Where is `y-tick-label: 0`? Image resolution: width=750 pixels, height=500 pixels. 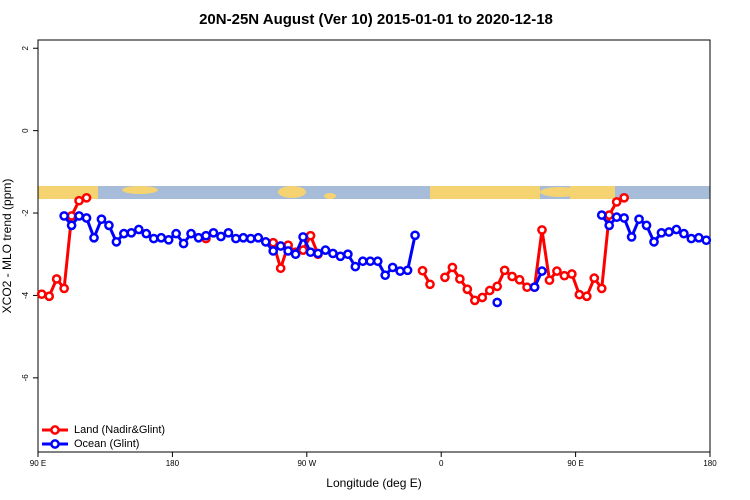 y-tick-label: 0 is located at coordinates (25, 130).